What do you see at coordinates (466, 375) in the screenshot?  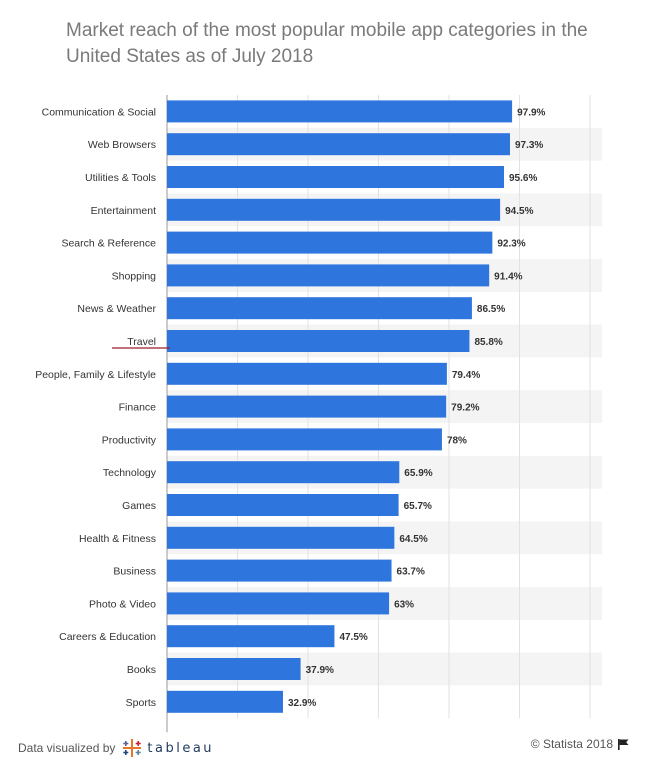 I see `value-label: 79.4%` at bounding box center [466, 375].